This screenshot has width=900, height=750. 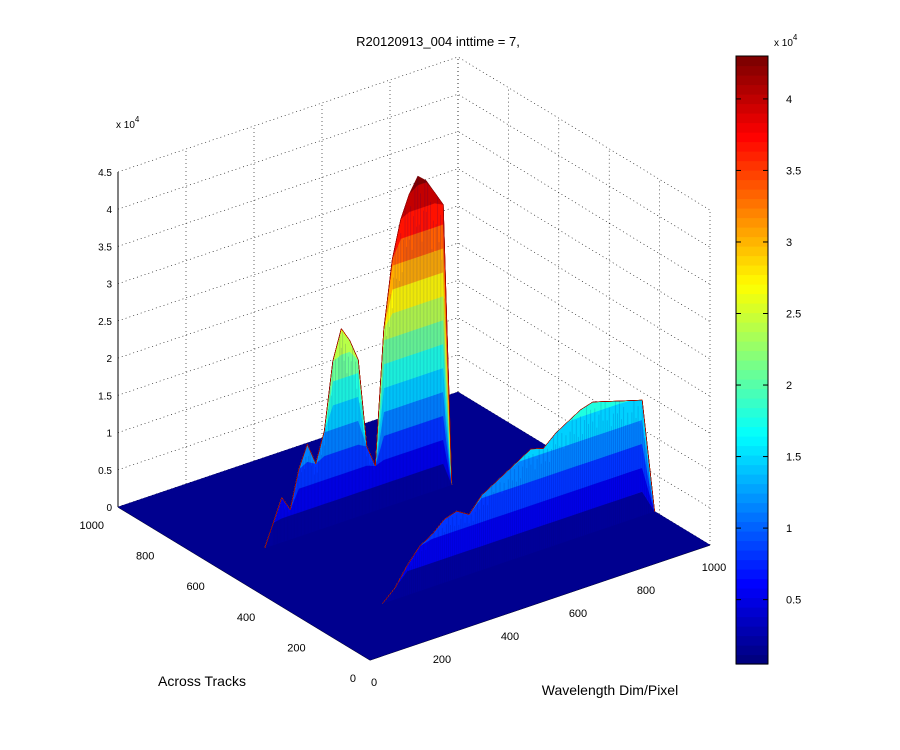 I want to click on y-tick-label: 0, so click(x=353, y=679).